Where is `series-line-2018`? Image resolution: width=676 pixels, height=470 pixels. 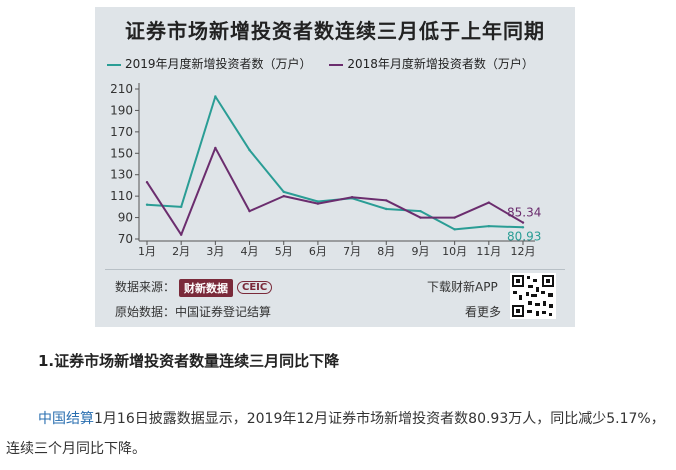
series-line-2018 is located at coordinates (335, 191).